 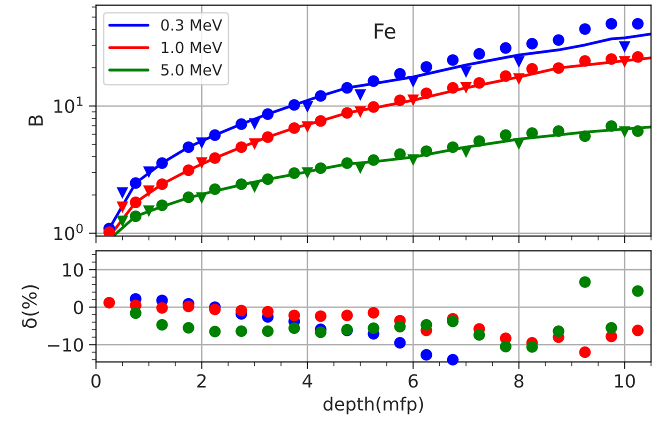 What do you see at coordinates (413, 381) in the screenshot?
I see `x-tick-label: 6` at bounding box center [413, 381].